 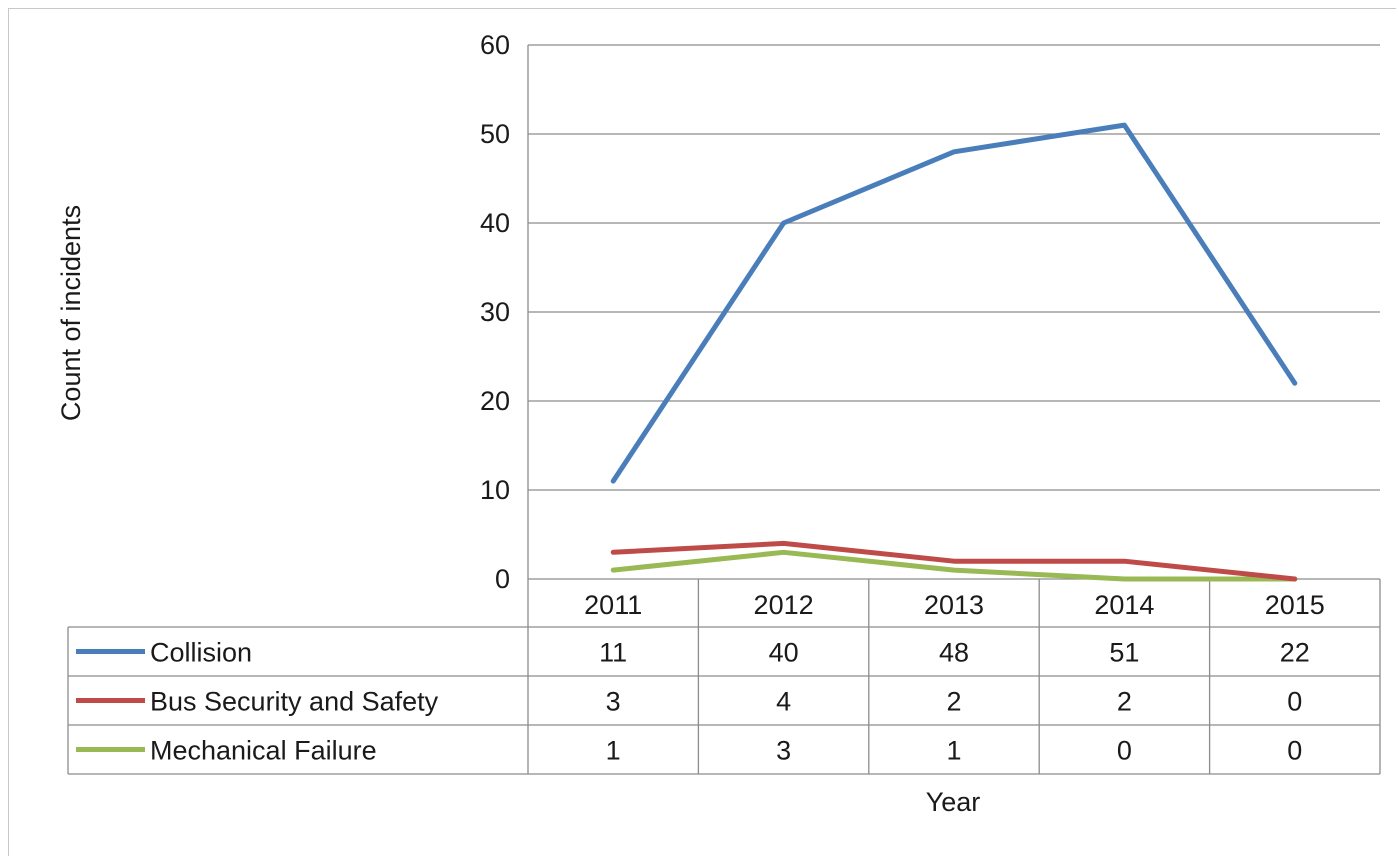 I want to click on x-tick-label: 2011, so click(x=613, y=605).